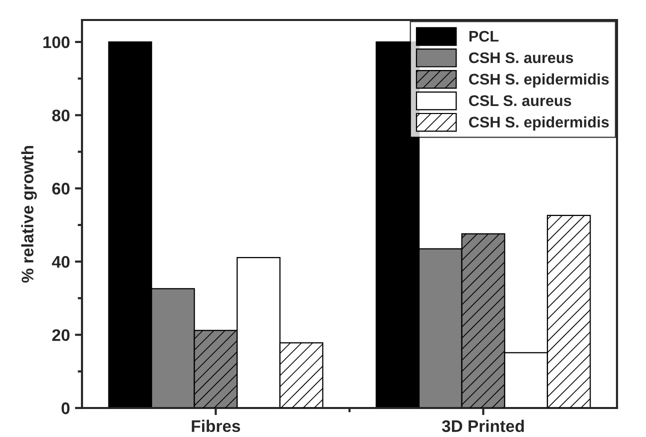  Describe the element at coordinates (484, 36) in the screenshot. I see `legend-label: PCL` at that location.